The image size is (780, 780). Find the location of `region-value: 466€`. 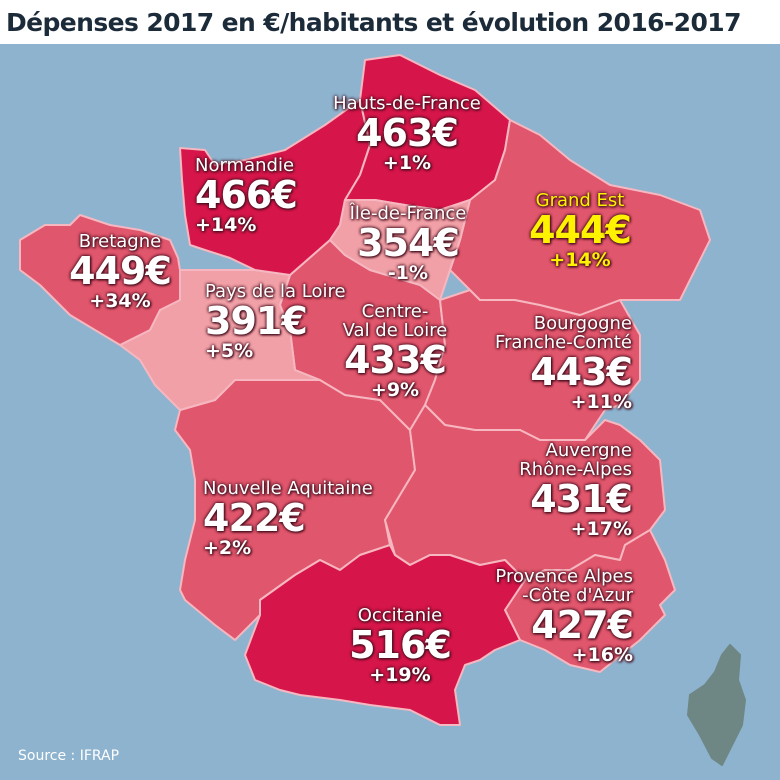

region-value: 466€ is located at coordinates (246, 194).